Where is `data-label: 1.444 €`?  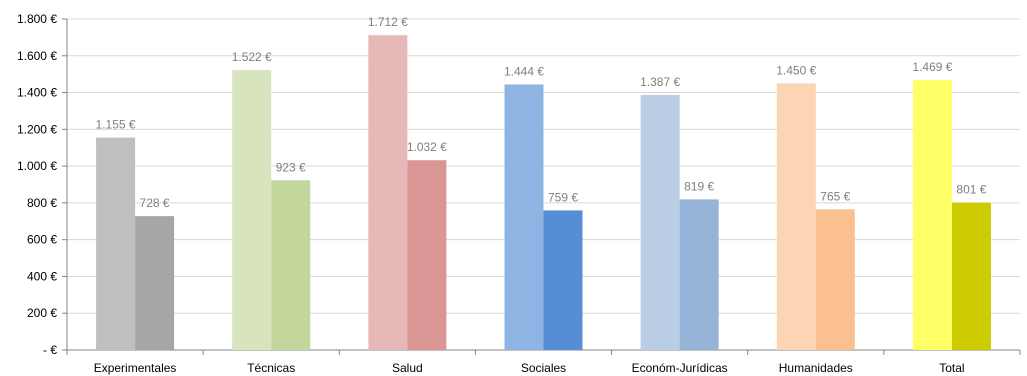 data-label: 1.444 € is located at coordinates (524, 71).